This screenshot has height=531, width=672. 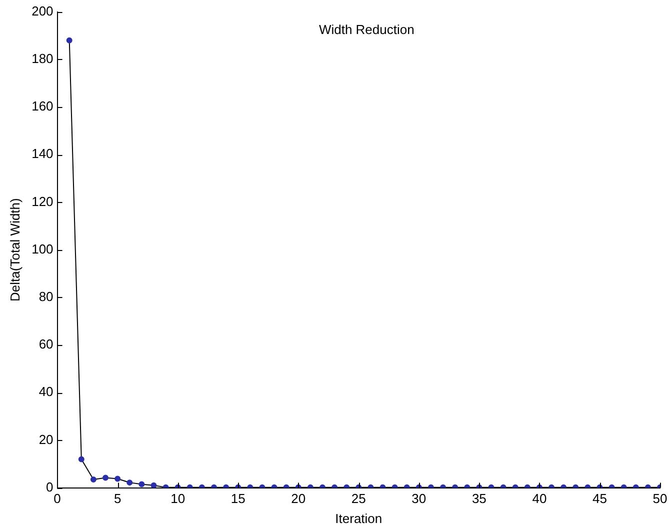 I want to click on x-tick-label: 15, so click(x=238, y=498).